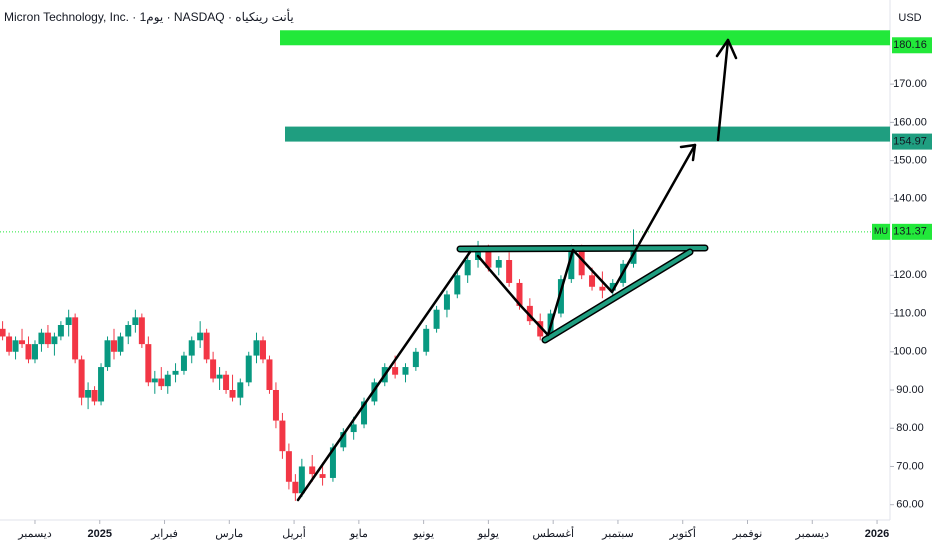 The image size is (932, 550). Describe the element at coordinates (488, 534) in the screenshot. I see `x-tick-label: يوليو` at that location.